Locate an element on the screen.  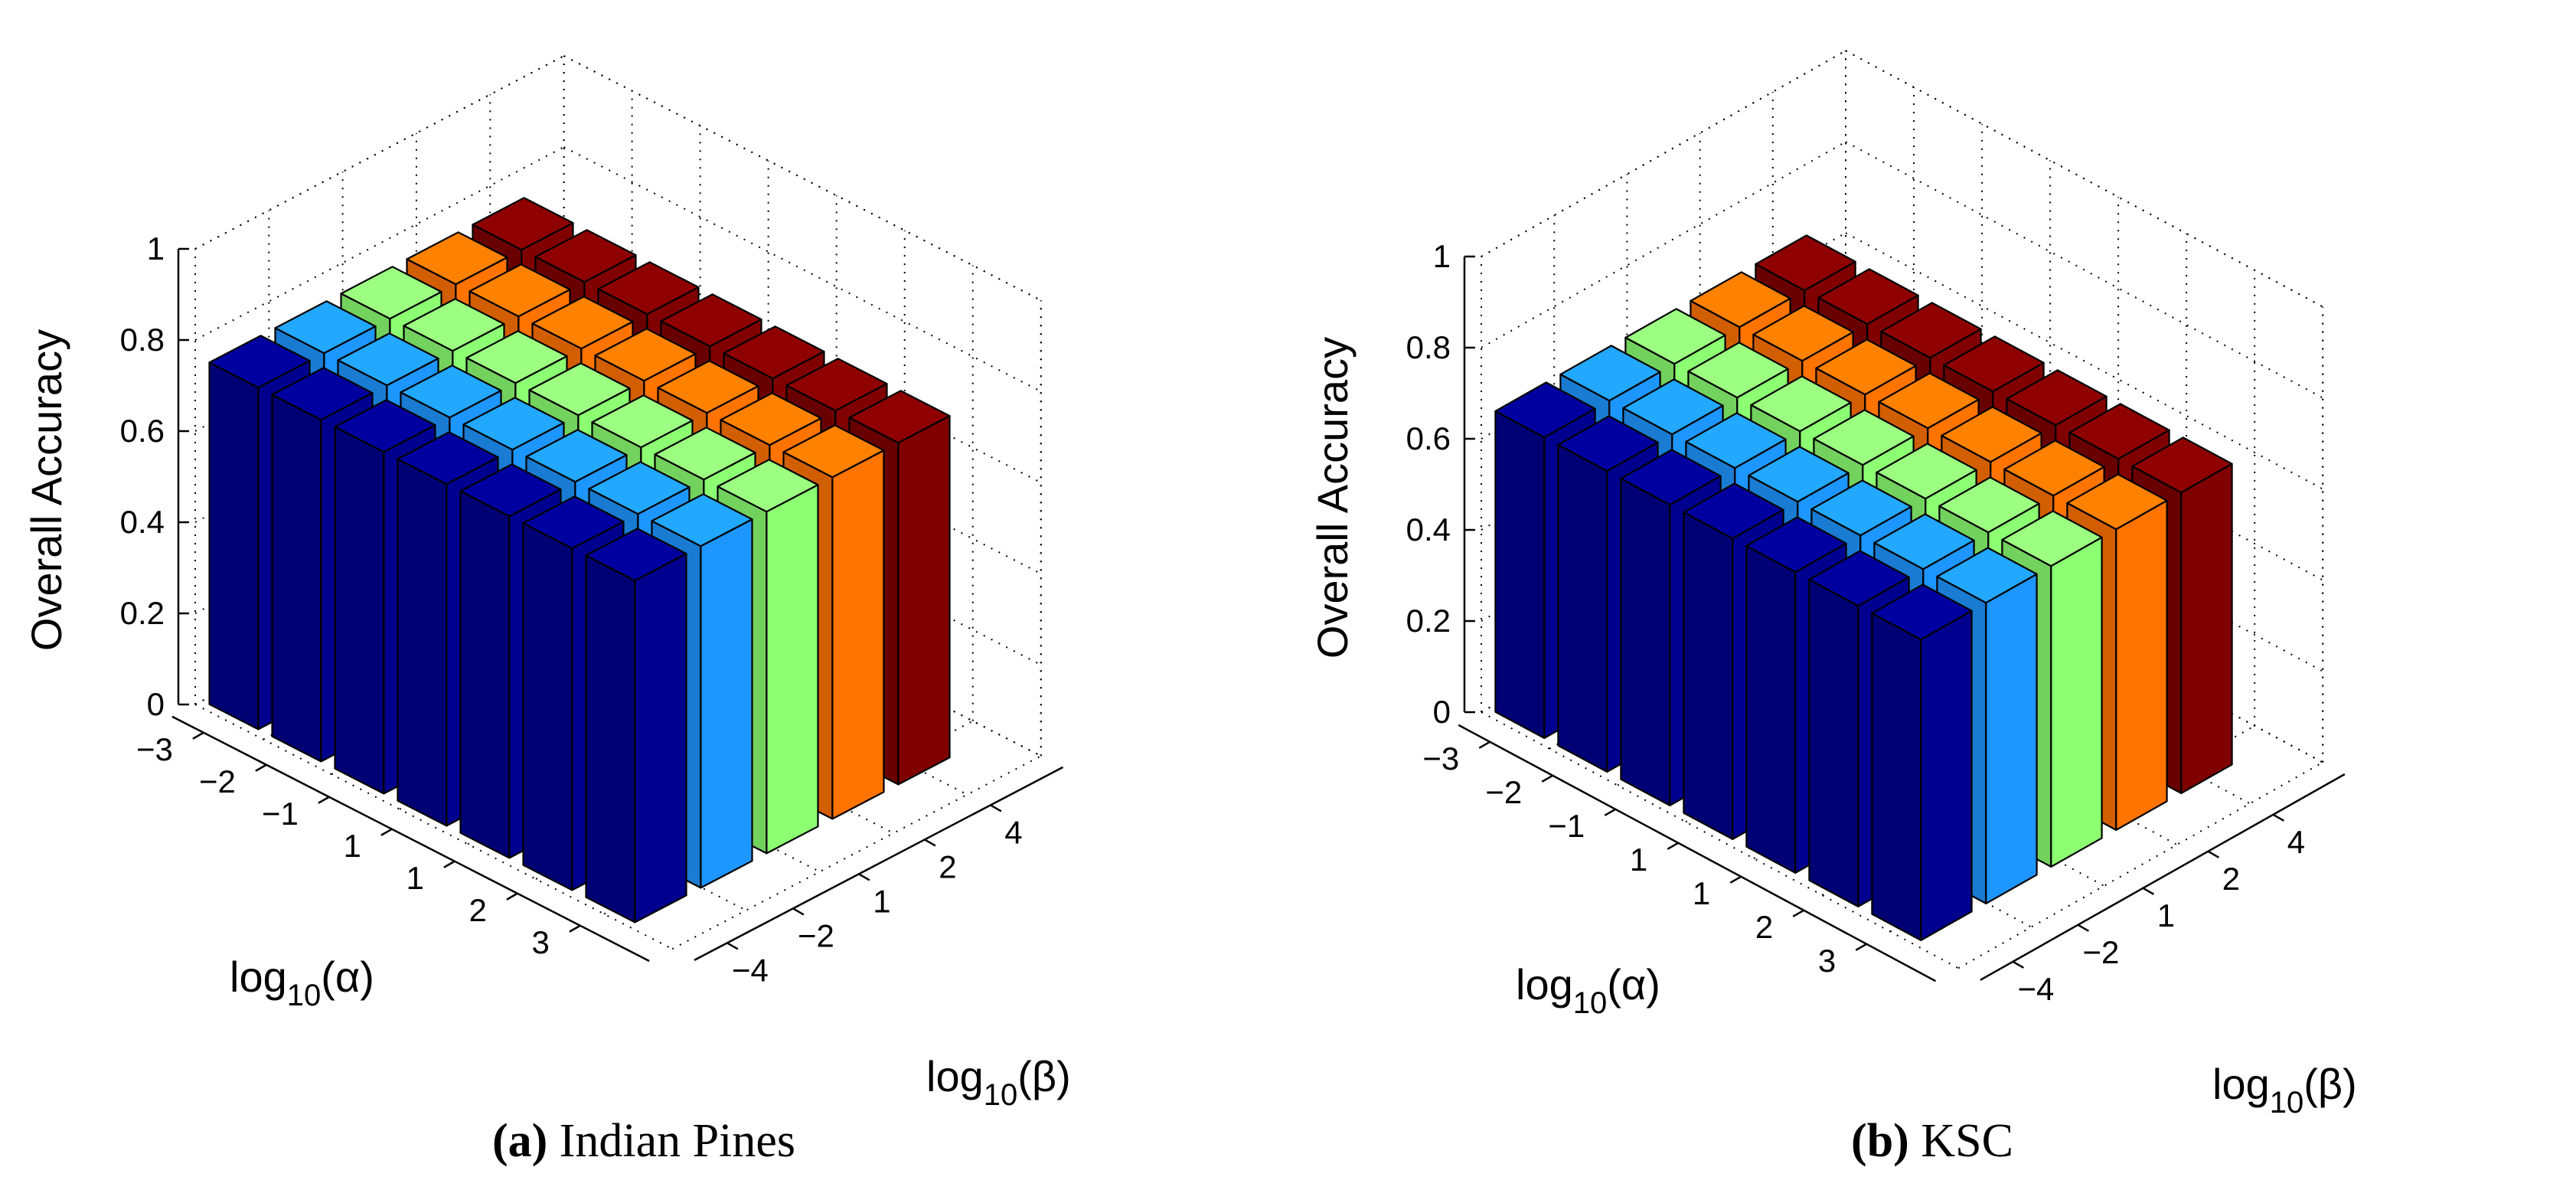
alpha-tick-label: −1 is located at coordinates (1566, 826).